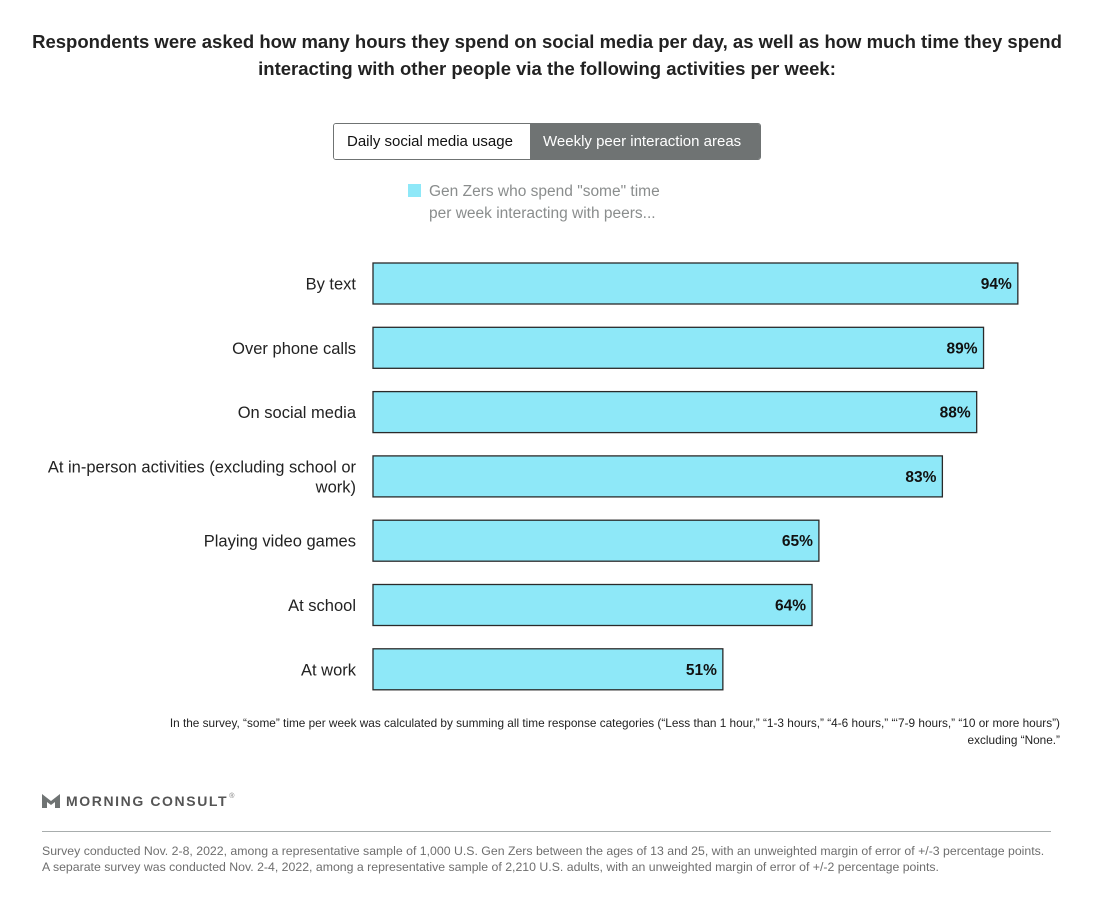 Image resolution: width=1094 pixels, height=904 pixels. What do you see at coordinates (701, 670) in the screenshot?
I see `value-label-6: 51%` at bounding box center [701, 670].